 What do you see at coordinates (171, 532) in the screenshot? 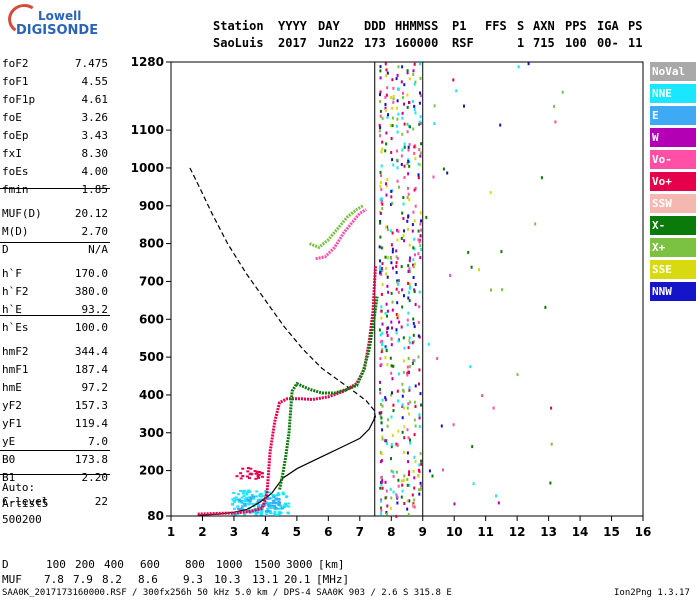
I see `x-tick-label: 1` at bounding box center [171, 532].